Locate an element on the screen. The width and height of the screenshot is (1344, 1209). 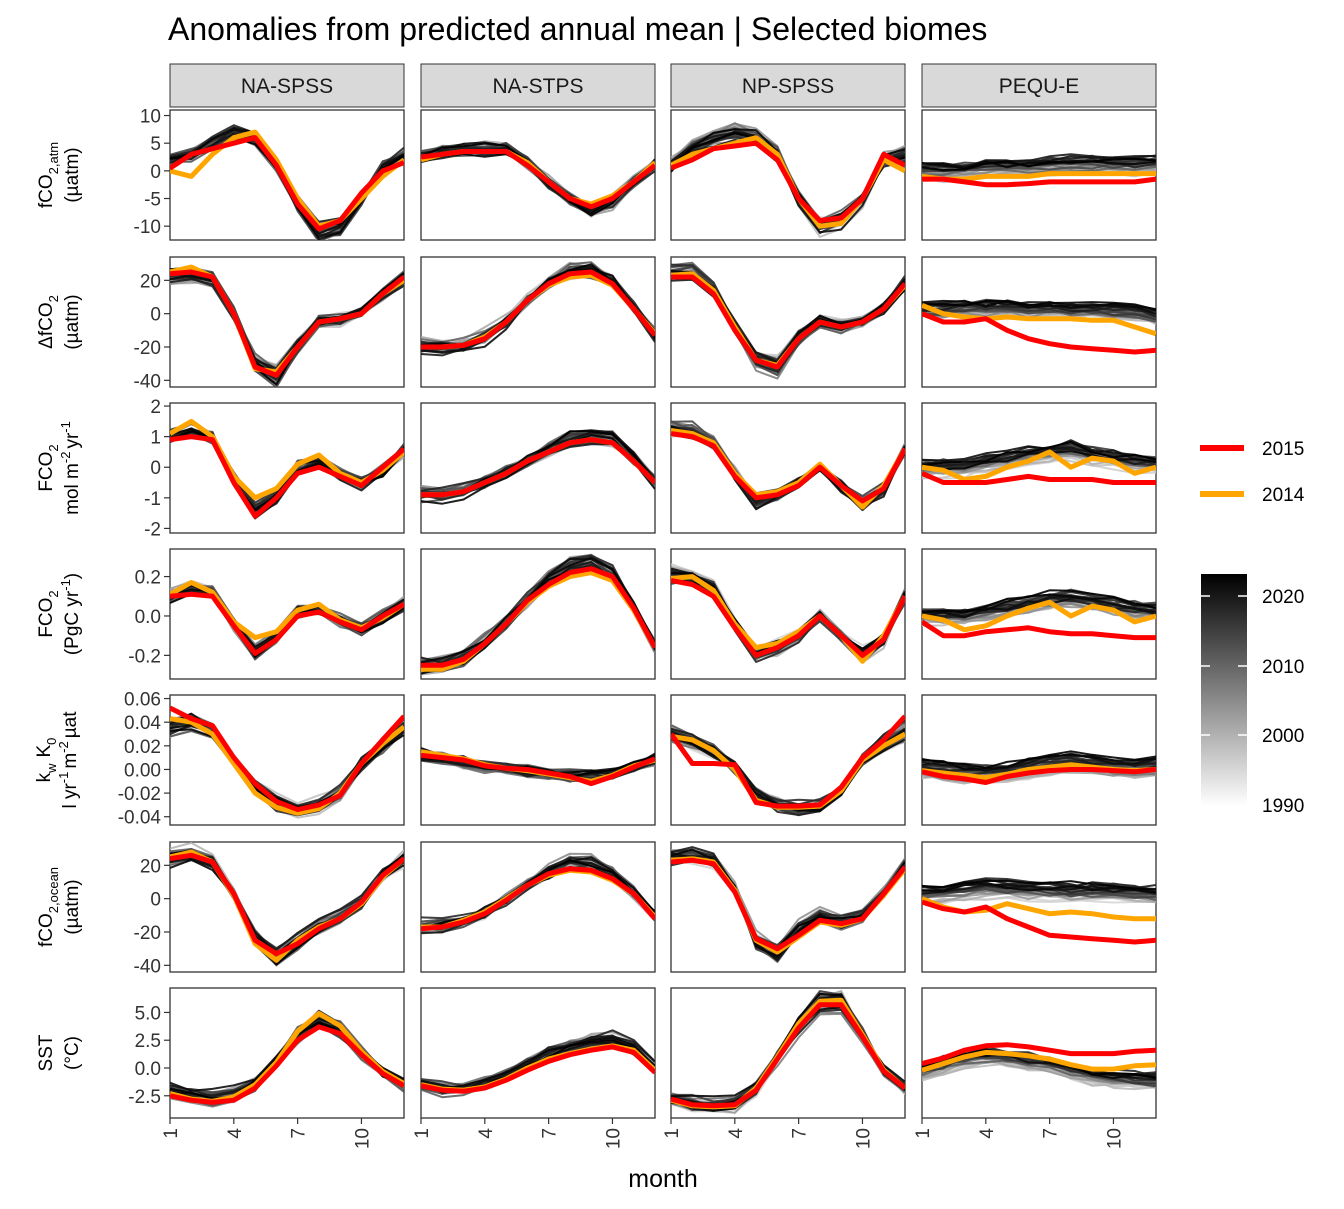
svg-text: (µatm) is located at coordinates (72, 906).